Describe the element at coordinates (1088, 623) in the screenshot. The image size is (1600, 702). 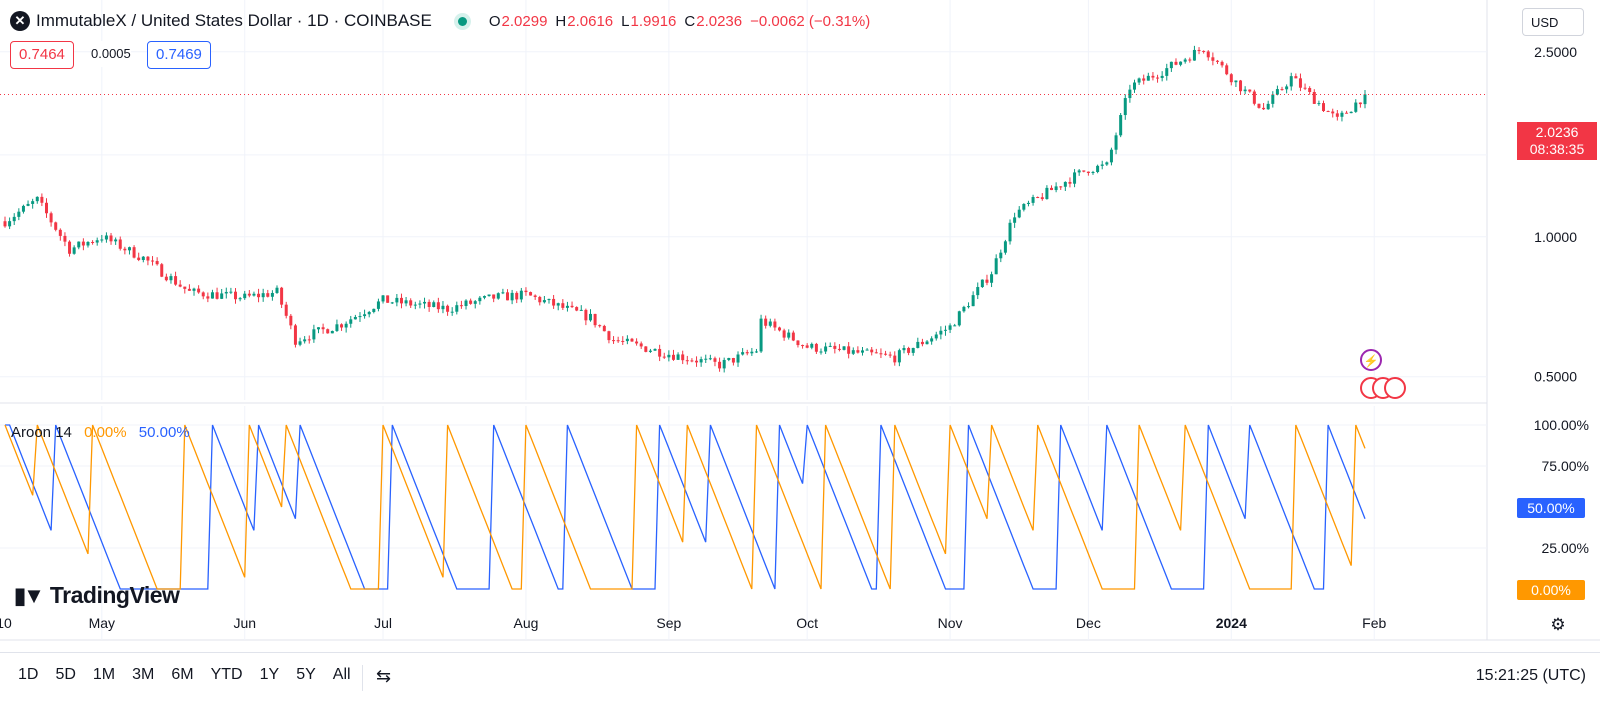
I see `time-tick-label: Dec` at that location.